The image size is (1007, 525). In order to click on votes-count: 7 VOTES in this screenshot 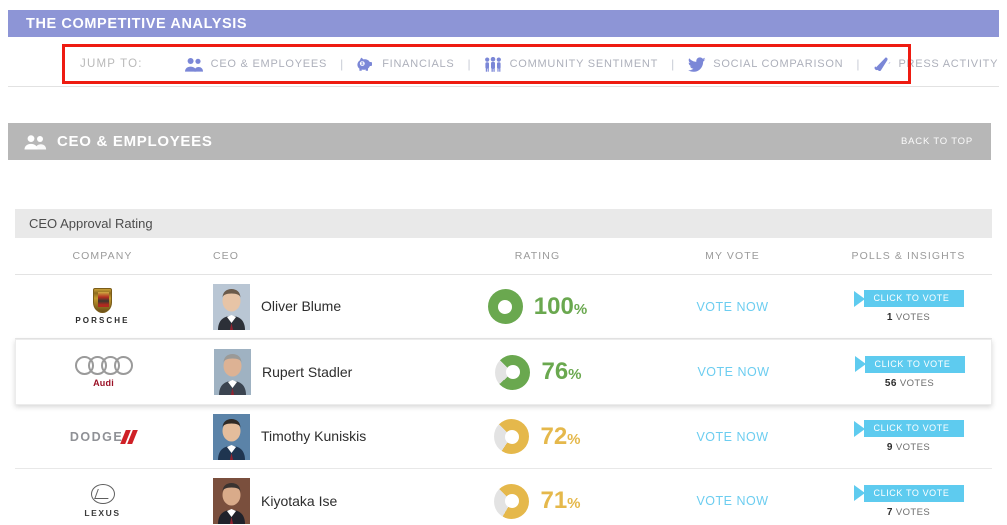, I will do `click(908, 512)`.